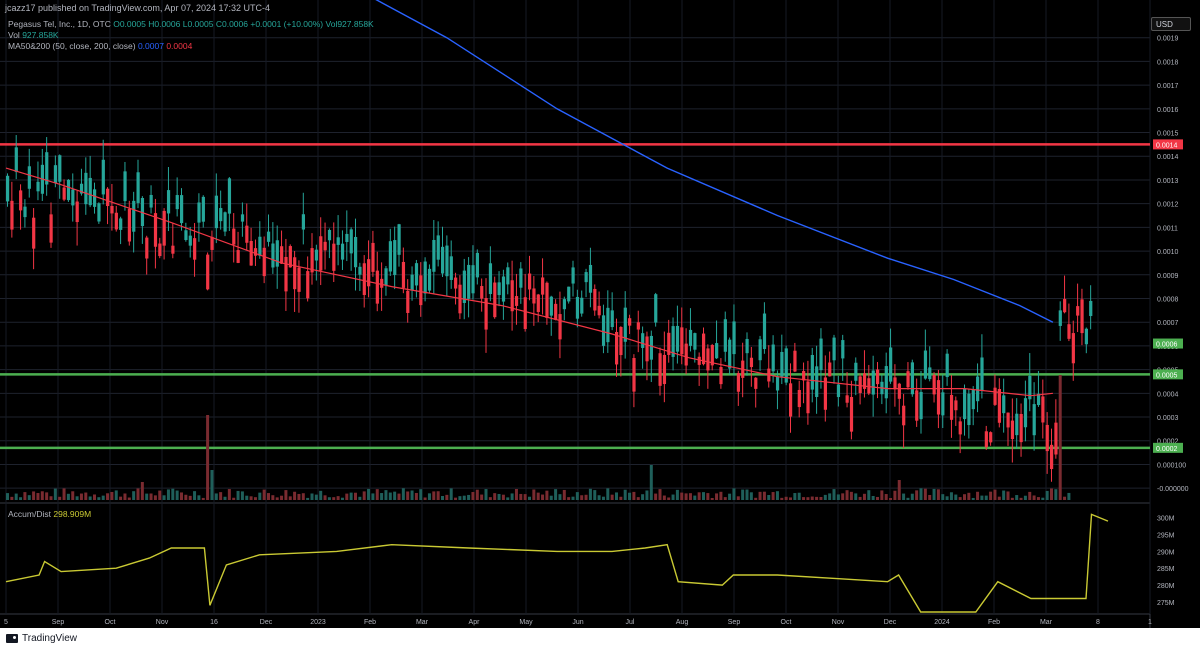  Describe the element at coordinates (1166, 519) in the screenshot. I see `ad-tick-label: 300M` at that location.